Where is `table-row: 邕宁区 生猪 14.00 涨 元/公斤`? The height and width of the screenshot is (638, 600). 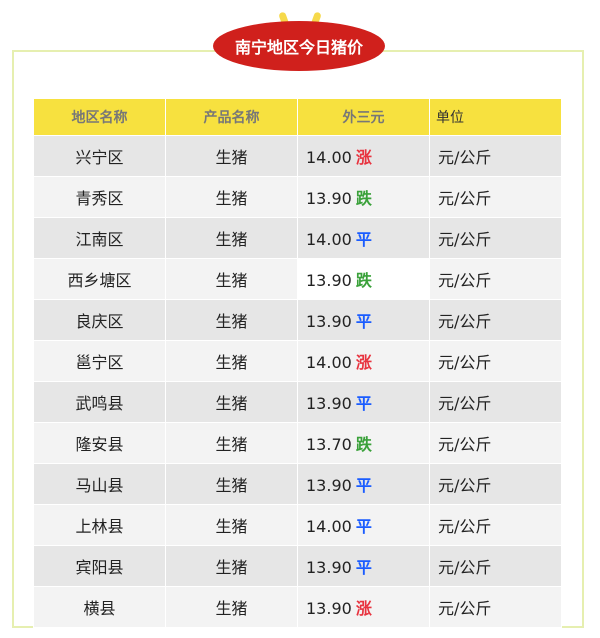 table-row: 邕宁区 生猪 14.00 涨 元/公斤 is located at coordinates (297, 361).